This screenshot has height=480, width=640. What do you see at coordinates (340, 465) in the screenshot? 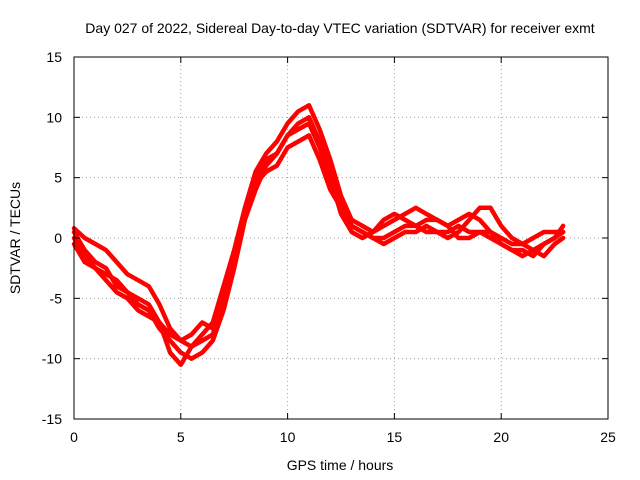
I see `x-axis-label: GPS time / hours` at bounding box center [340, 465].